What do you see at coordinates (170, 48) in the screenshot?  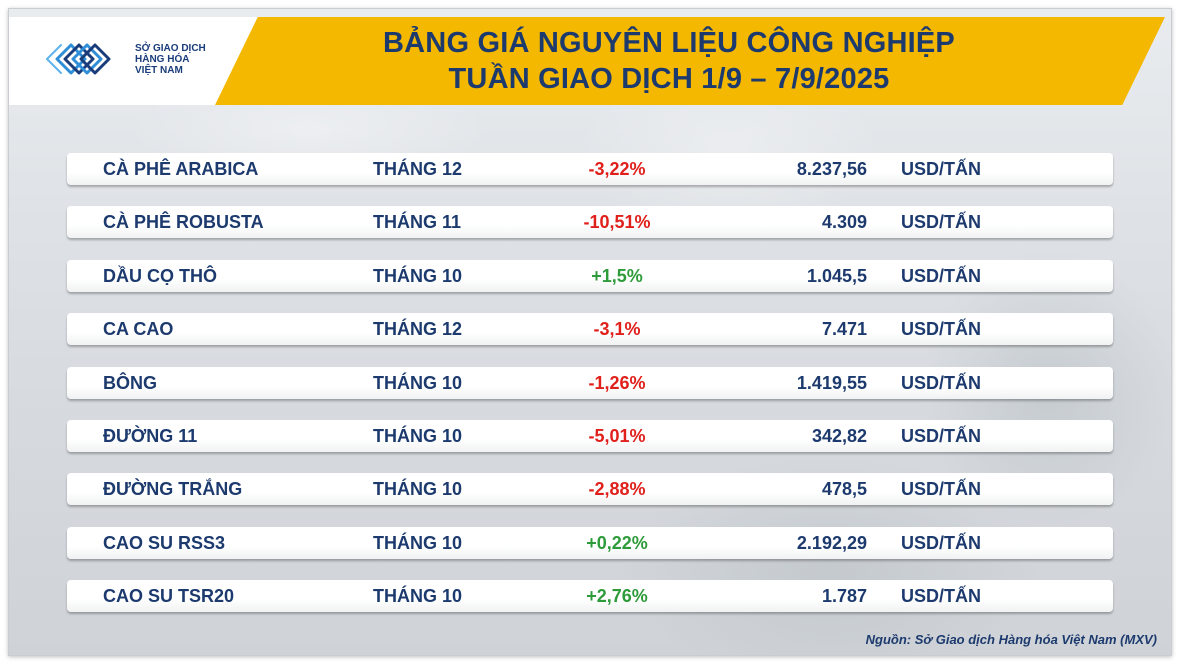 I see `logo-line-1: SỞ GIAO DỊCH` at bounding box center [170, 48].